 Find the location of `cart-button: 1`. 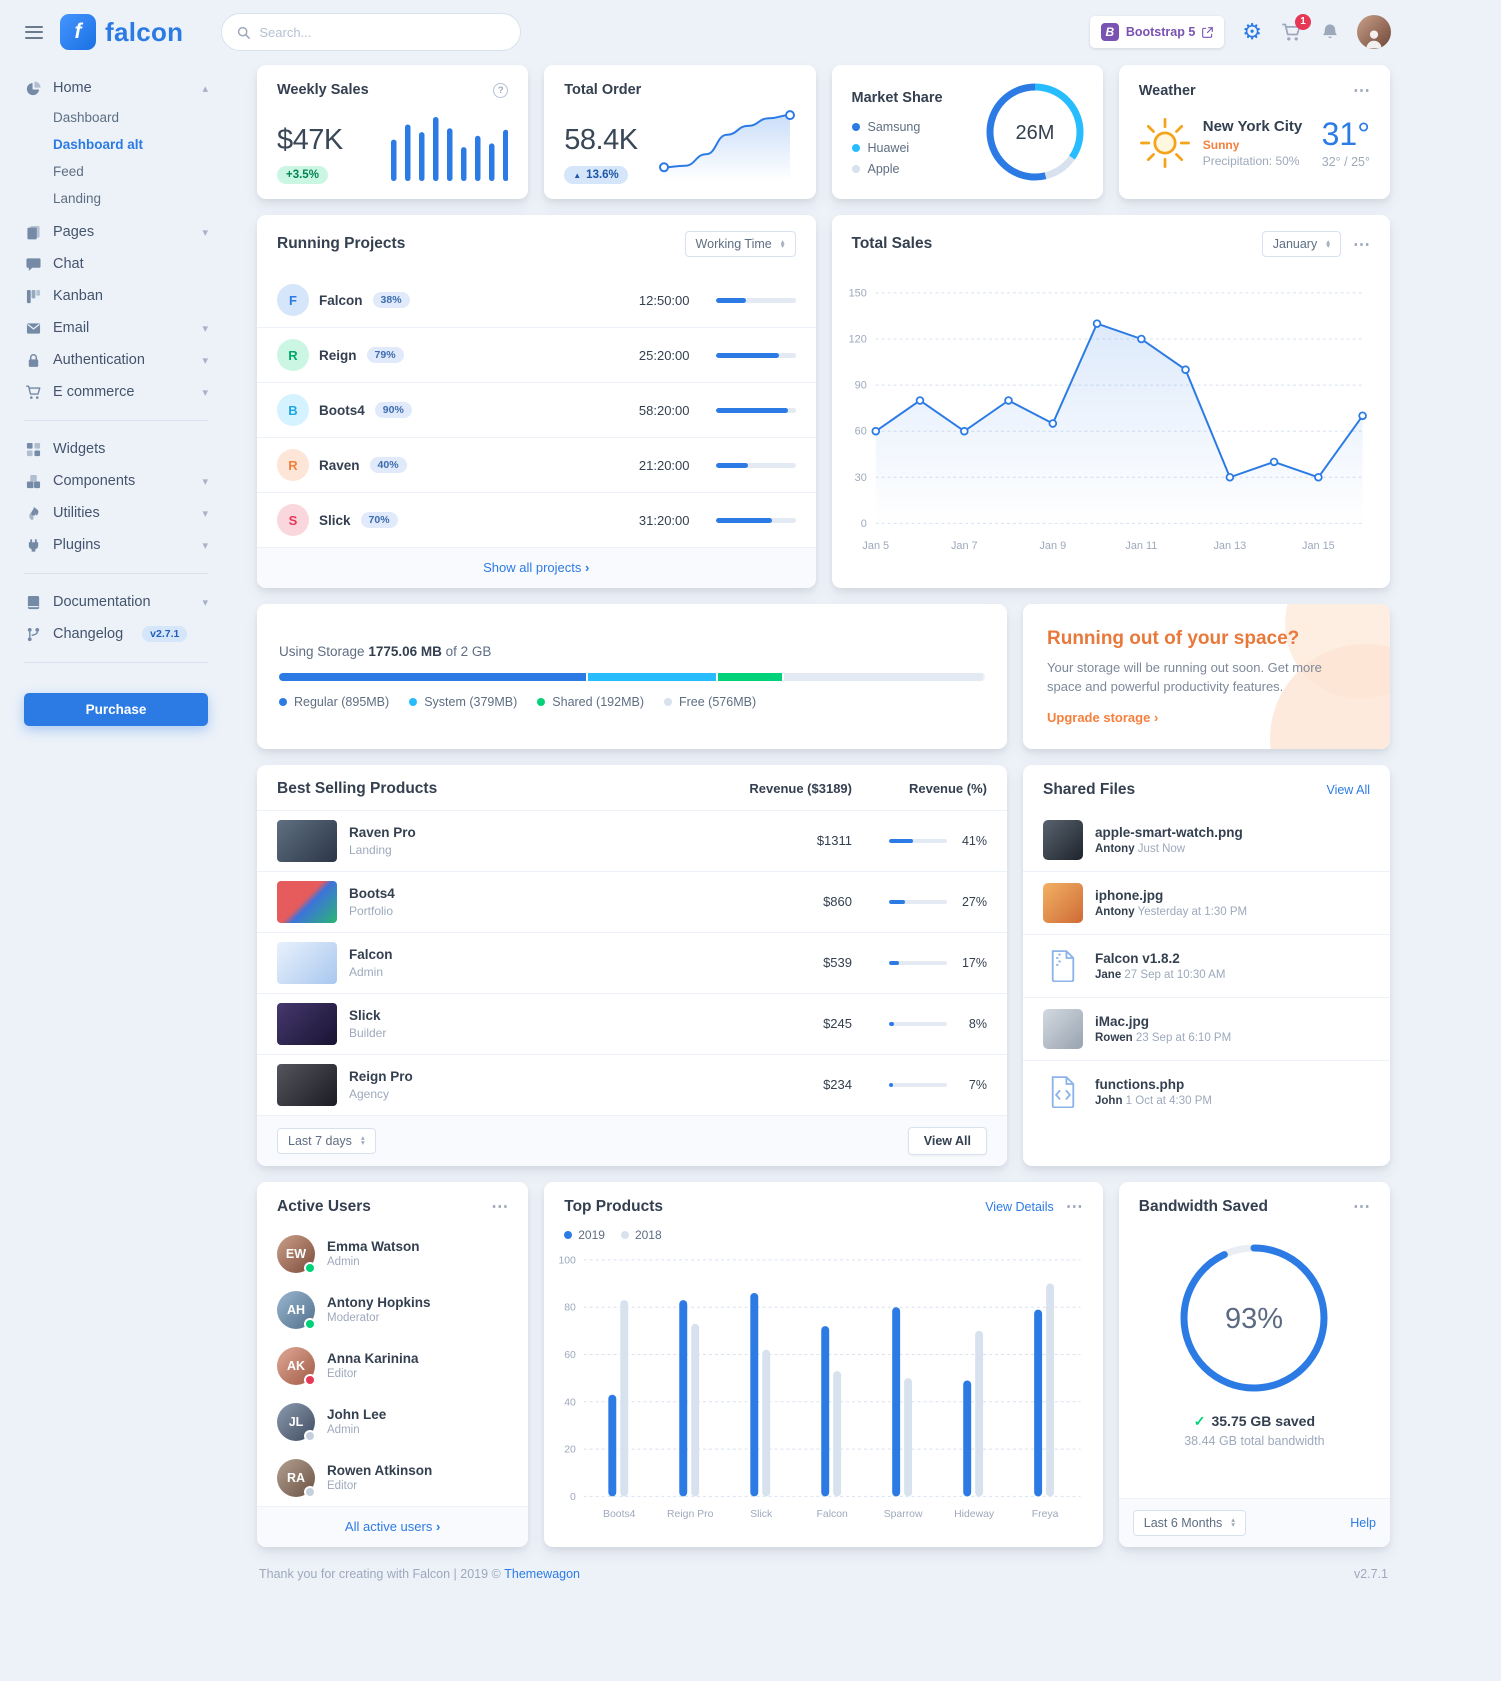

cart-button: 1 is located at coordinates (1295, 28).